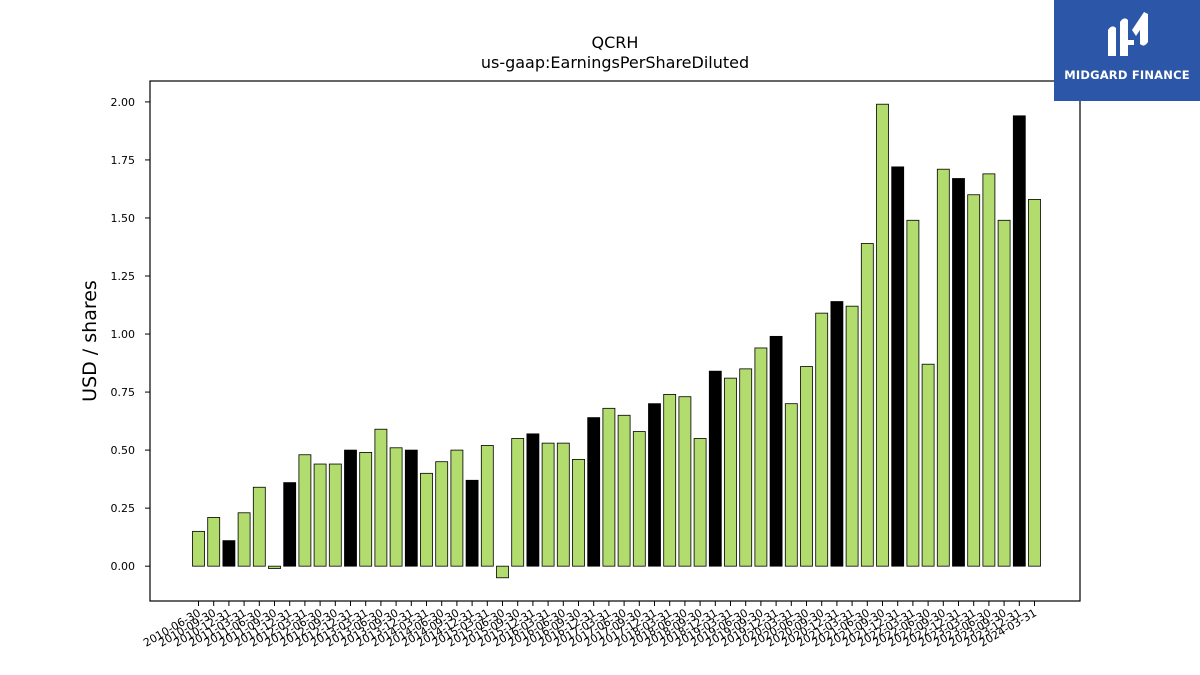 The width and height of the screenshot is (1200, 675). Describe the element at coordinates (123, 392) in the screenshot. I see `y-tick-label: 0.75` at that location.